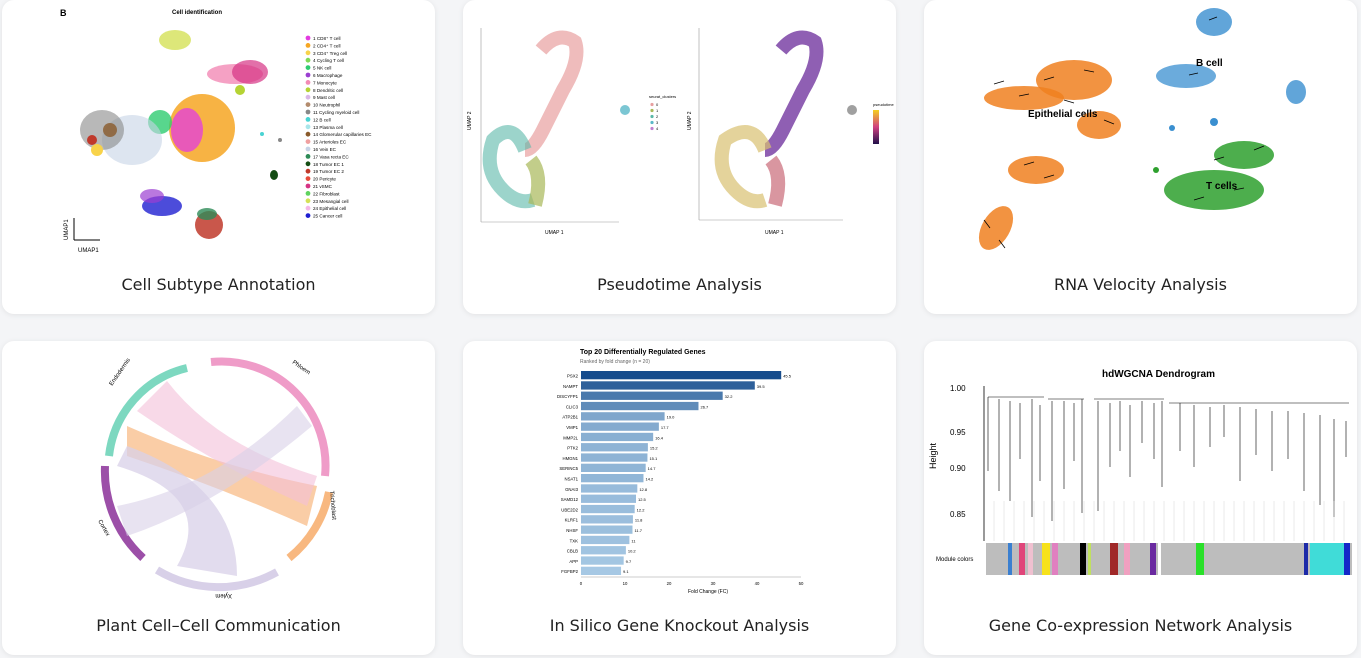 The image size is (1361, 658). Describe the element at coordinates (324, 179) in the screenshot. I see `legend-label: 20 Pericyte` at that location.